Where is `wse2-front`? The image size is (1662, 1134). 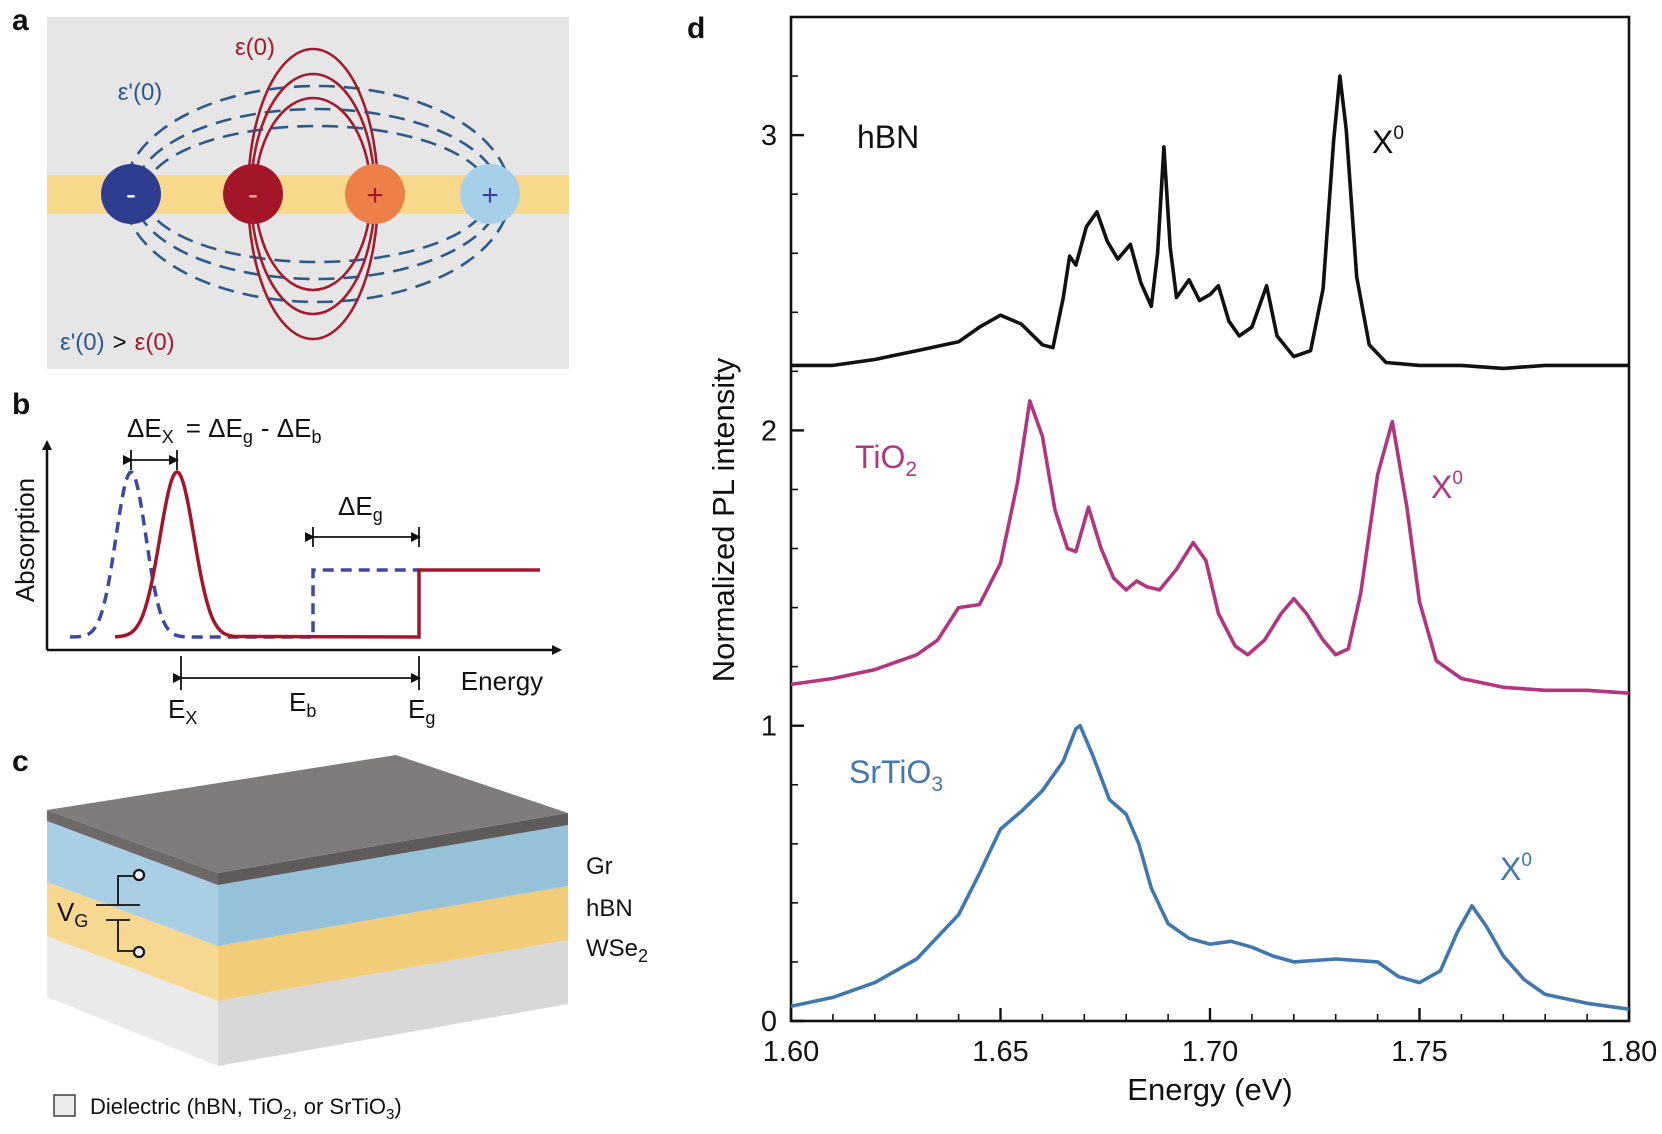
wse2-front is located at coordinates (132, 941).